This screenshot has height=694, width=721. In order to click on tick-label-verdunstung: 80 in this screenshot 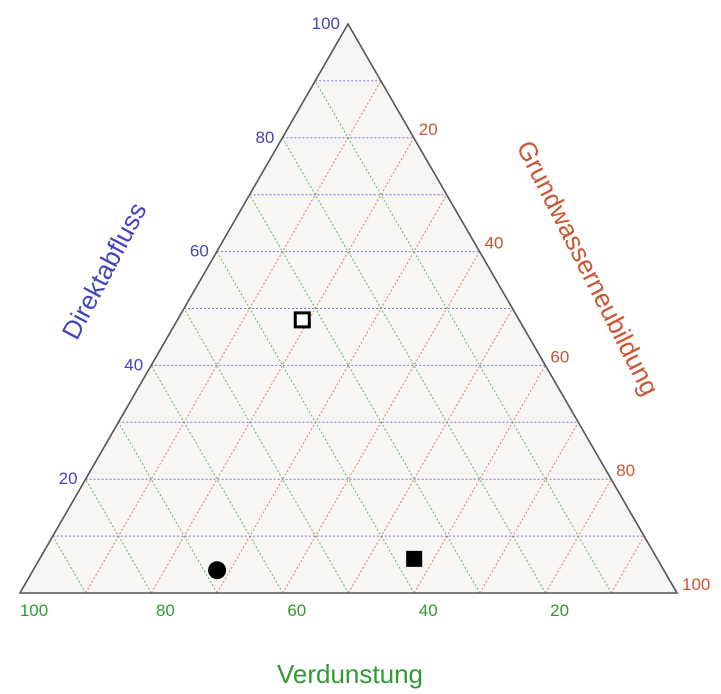, I will do `click(165, 610)`.